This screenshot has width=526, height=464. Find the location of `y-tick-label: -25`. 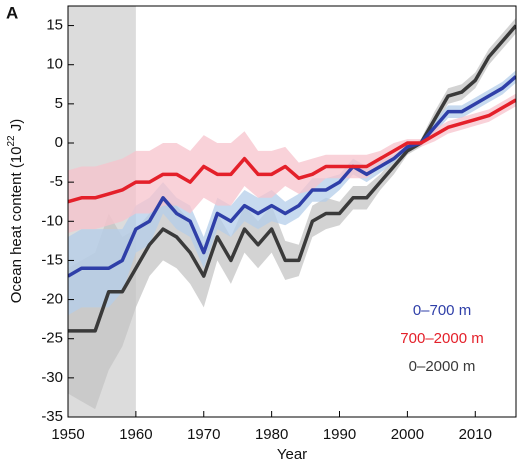

y-tick-label: -25 is located at coordinates (52, 338).